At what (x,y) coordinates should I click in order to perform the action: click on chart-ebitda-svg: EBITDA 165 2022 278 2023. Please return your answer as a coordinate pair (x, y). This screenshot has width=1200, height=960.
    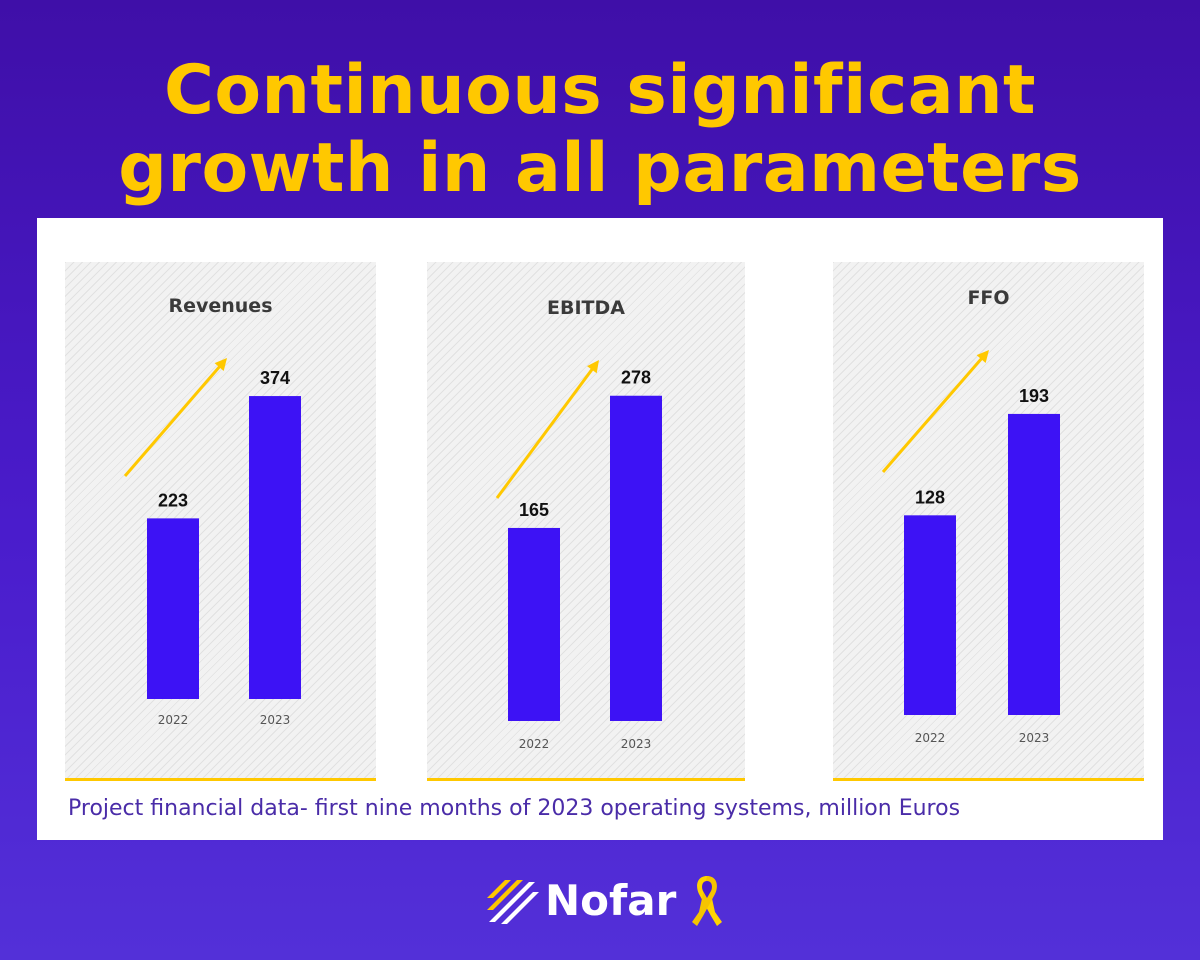
    Looking at the image, I should click on (578, 524).